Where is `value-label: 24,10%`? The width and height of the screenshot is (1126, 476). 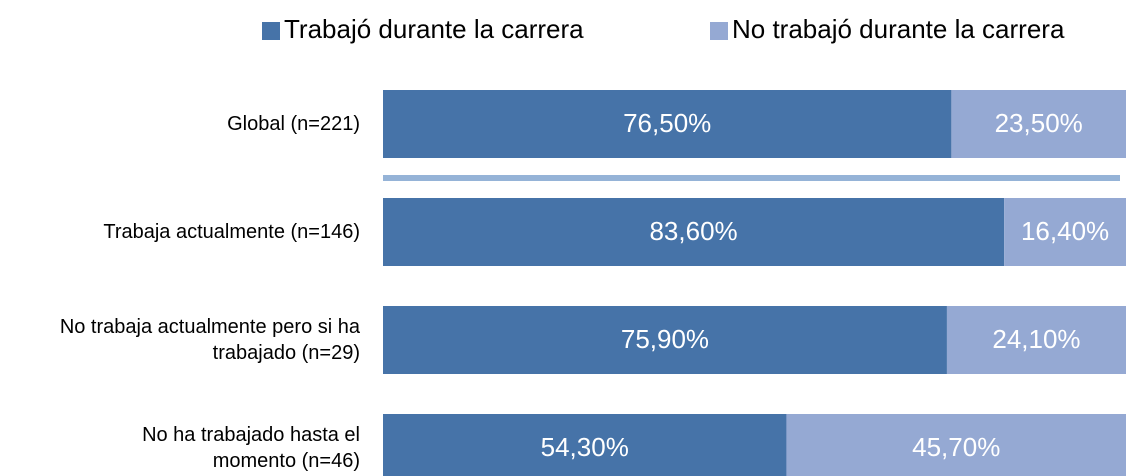
value-label: 24,10% is located at coordinates (1036, 339).